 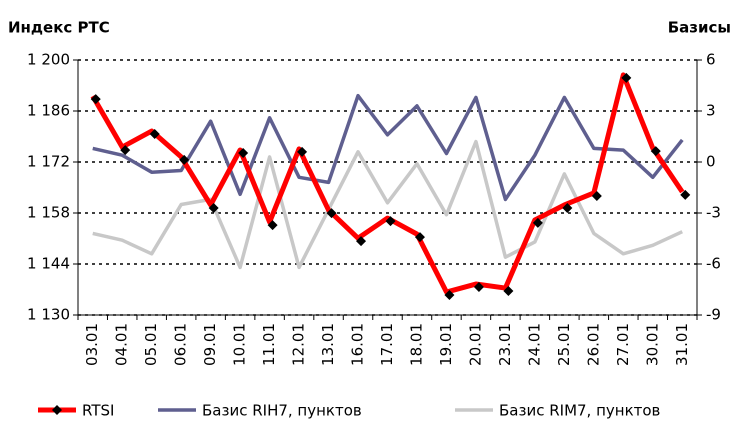 What do you see at coordinates (299, 344) in the screenshot?
I see `x-tick-label: 12.01` at bounding box center [299, 344].